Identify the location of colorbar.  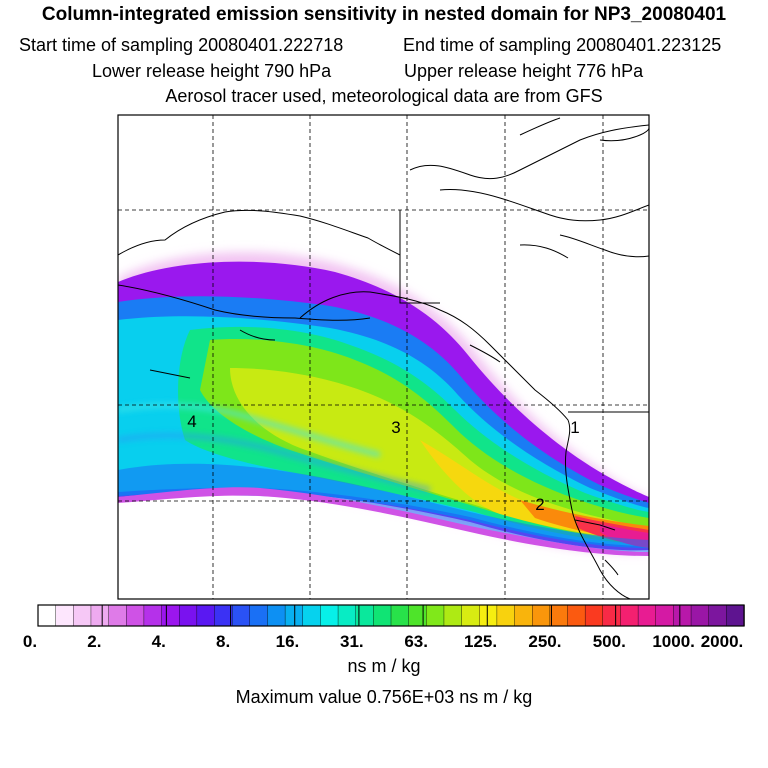
(391, 615).